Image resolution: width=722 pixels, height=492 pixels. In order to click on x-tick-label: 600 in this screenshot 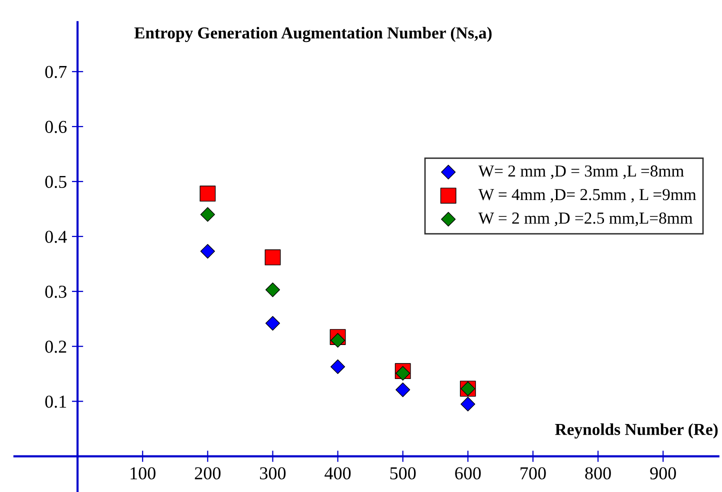, I will do `click(468, 473)`.